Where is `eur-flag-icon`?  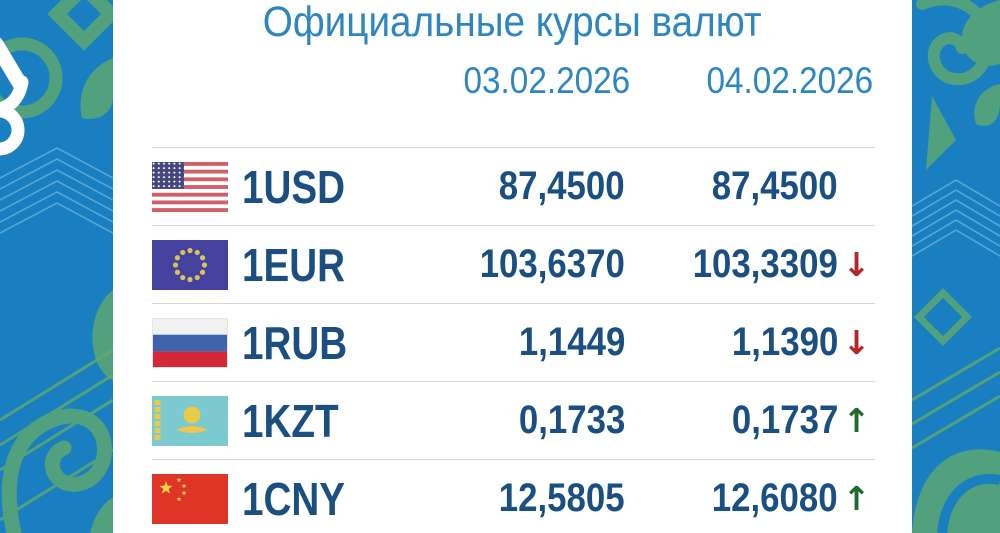 eur-flag-icon is located at coordinates (190, 264).